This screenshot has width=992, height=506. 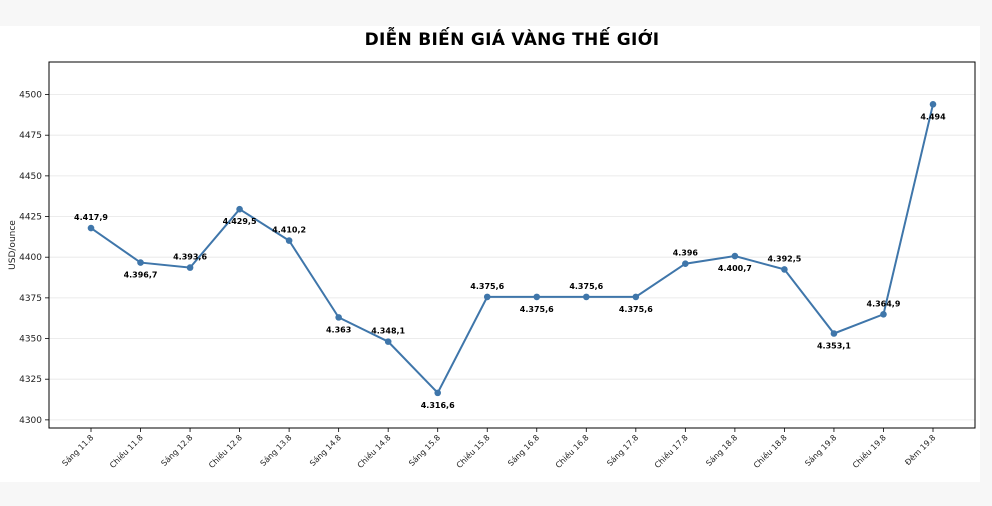 I want to click on x-tick-label: Chiều 11.8, so click(x=126, y=451).